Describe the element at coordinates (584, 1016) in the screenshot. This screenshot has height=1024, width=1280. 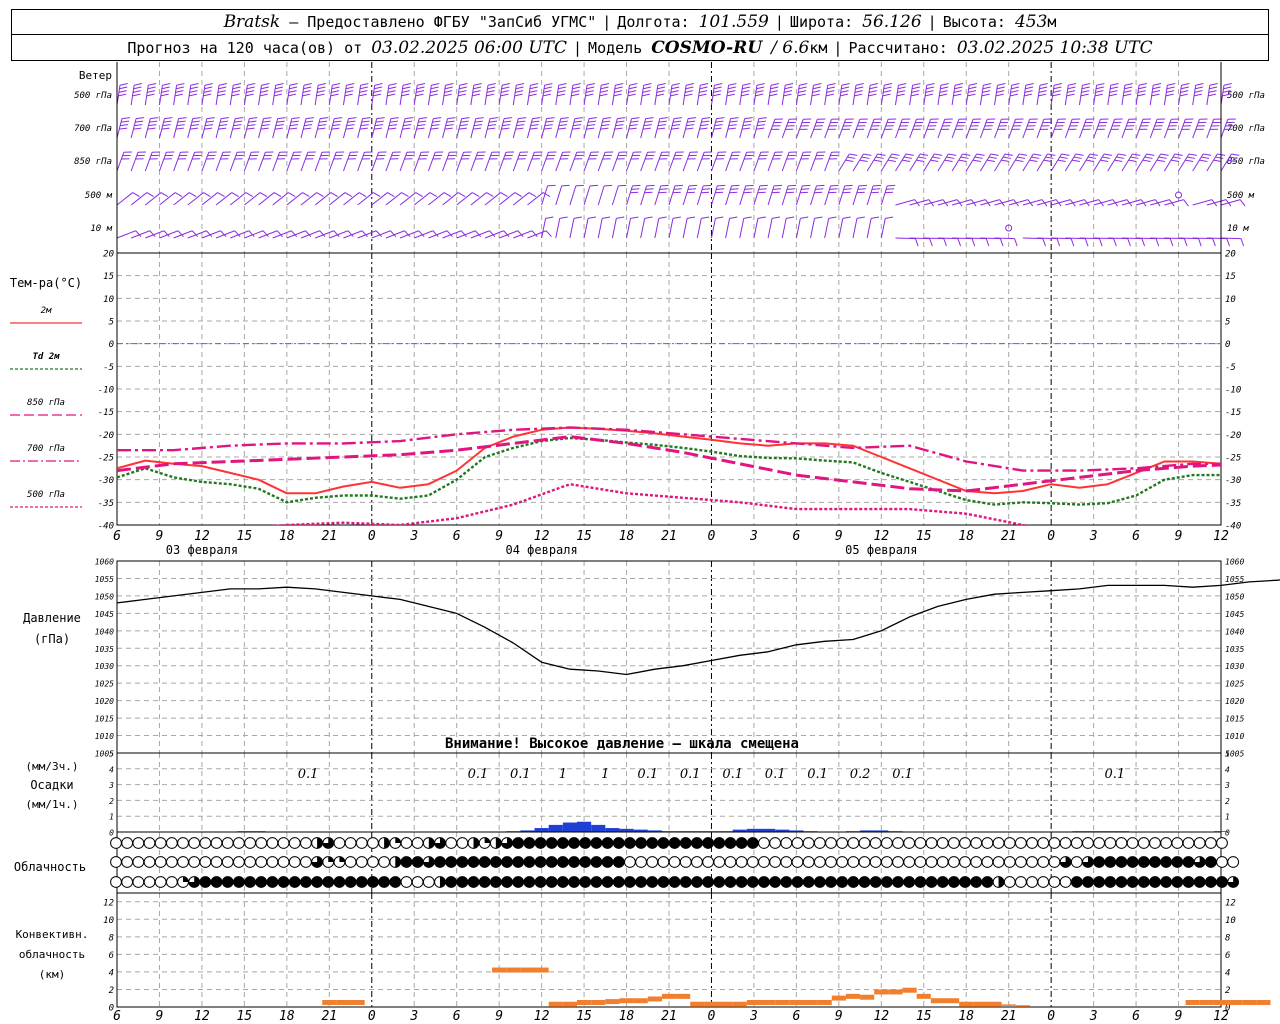
I see `time-tick-label-bottom: 15` at that location.